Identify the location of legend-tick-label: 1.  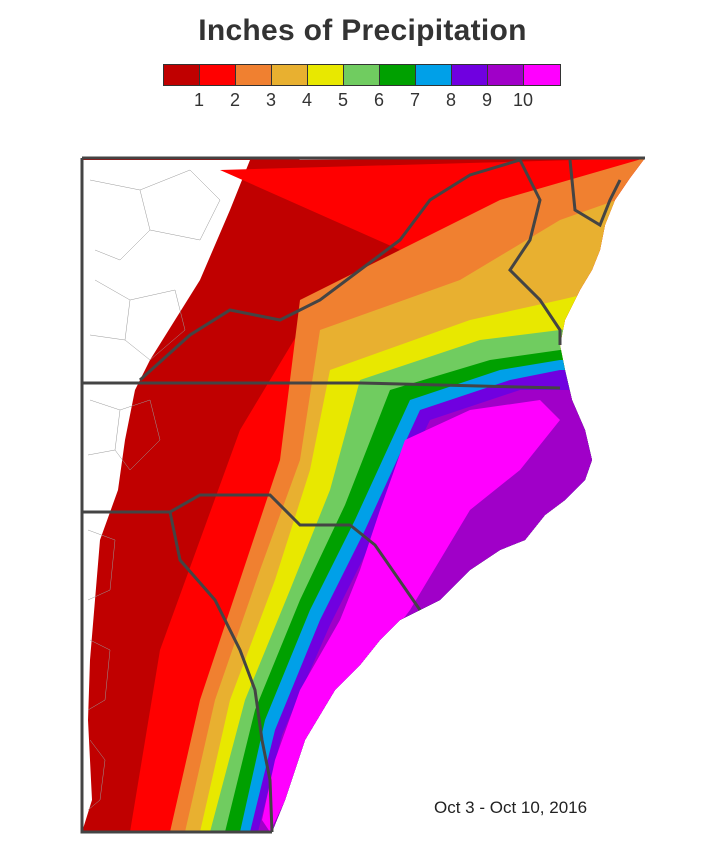
(199, 100).